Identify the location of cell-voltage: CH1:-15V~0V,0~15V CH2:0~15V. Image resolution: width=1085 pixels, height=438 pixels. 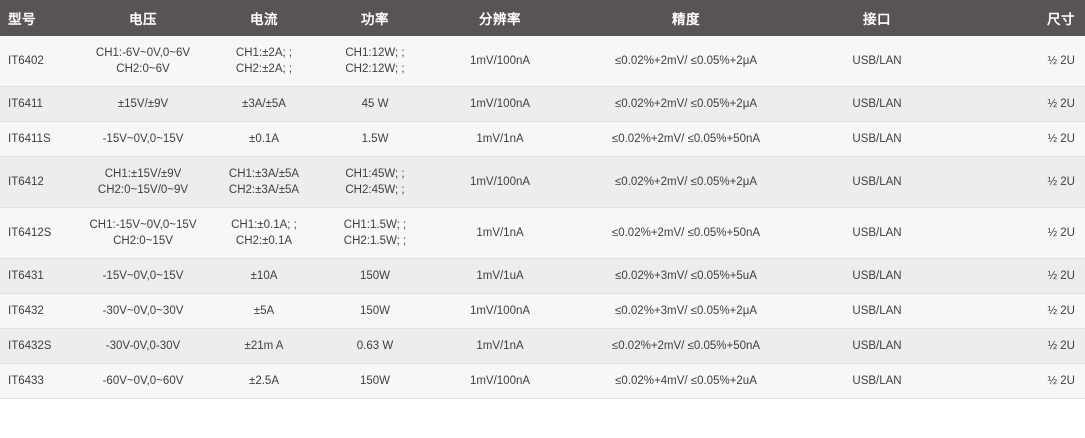
(143, 233).